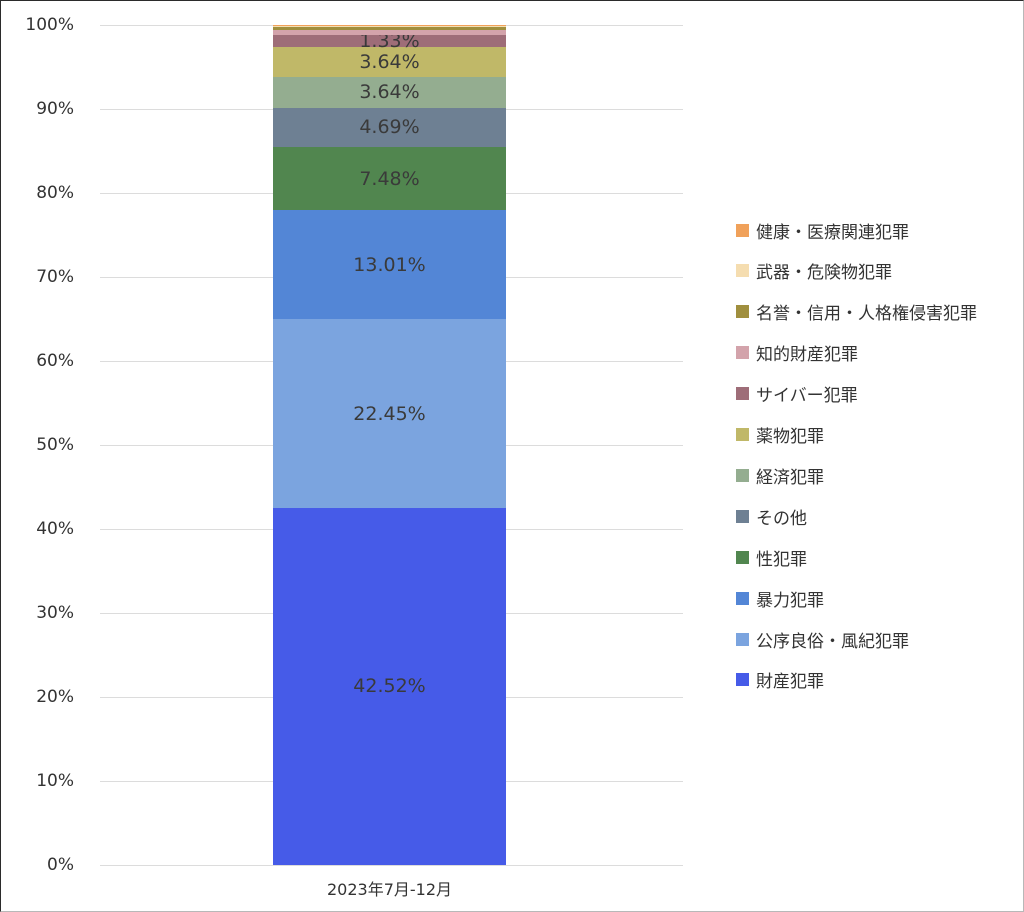 This screenshot has height=912, width=1024. Describe the element at coordinates (391, 865) in the screenshot. I see `gridline` at that location.